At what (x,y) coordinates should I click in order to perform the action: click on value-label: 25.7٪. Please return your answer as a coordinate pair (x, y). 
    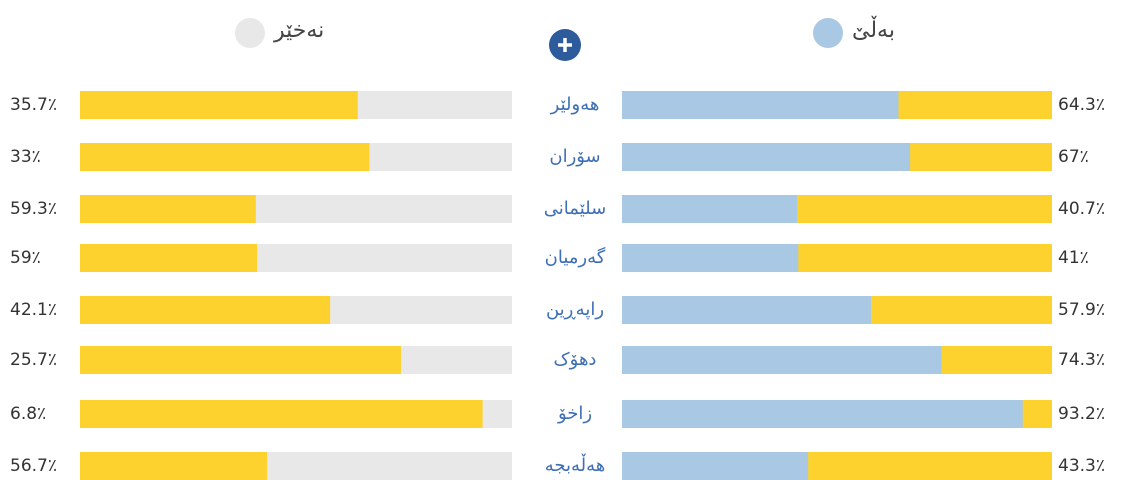
    Looking at the image, I should click on (33, 360).